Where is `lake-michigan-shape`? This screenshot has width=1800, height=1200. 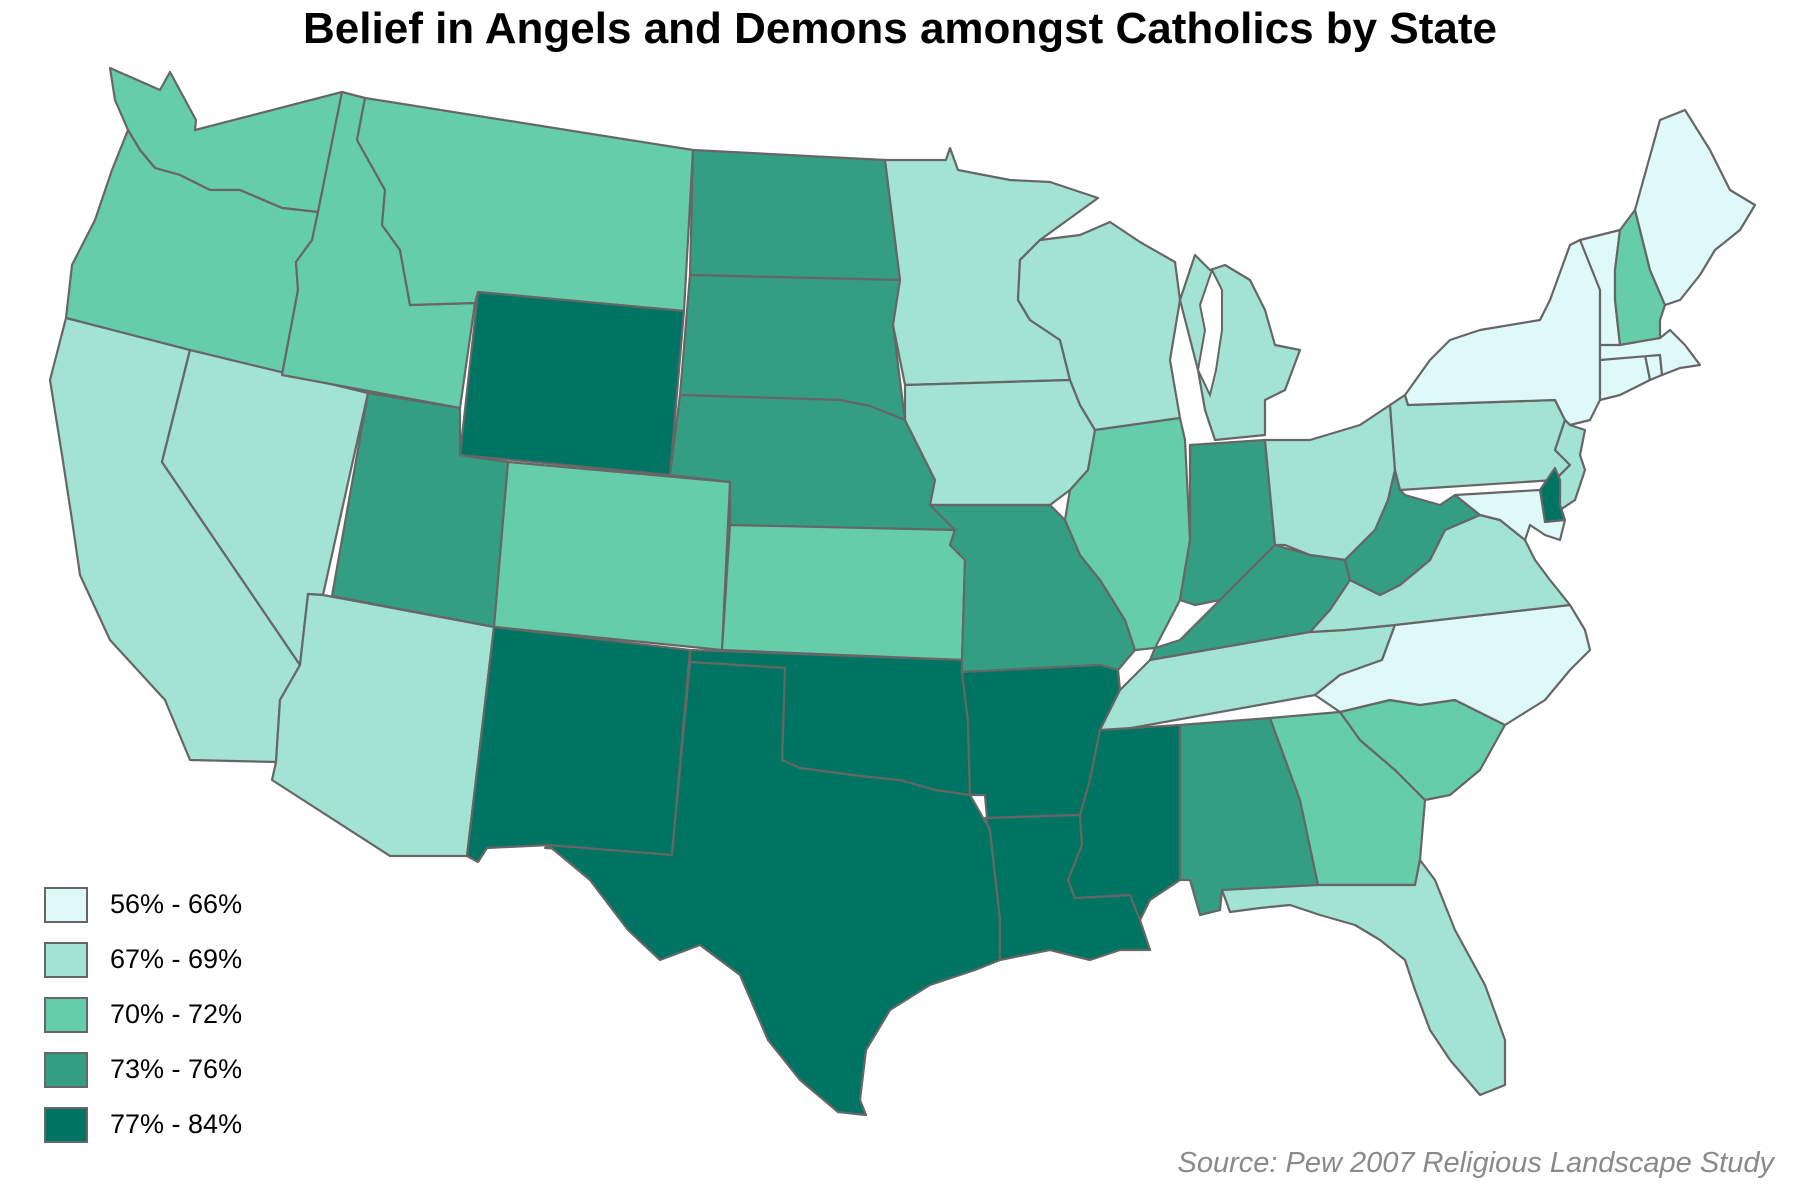 lake-michigan-shape is located at coordinates (1209, 332).